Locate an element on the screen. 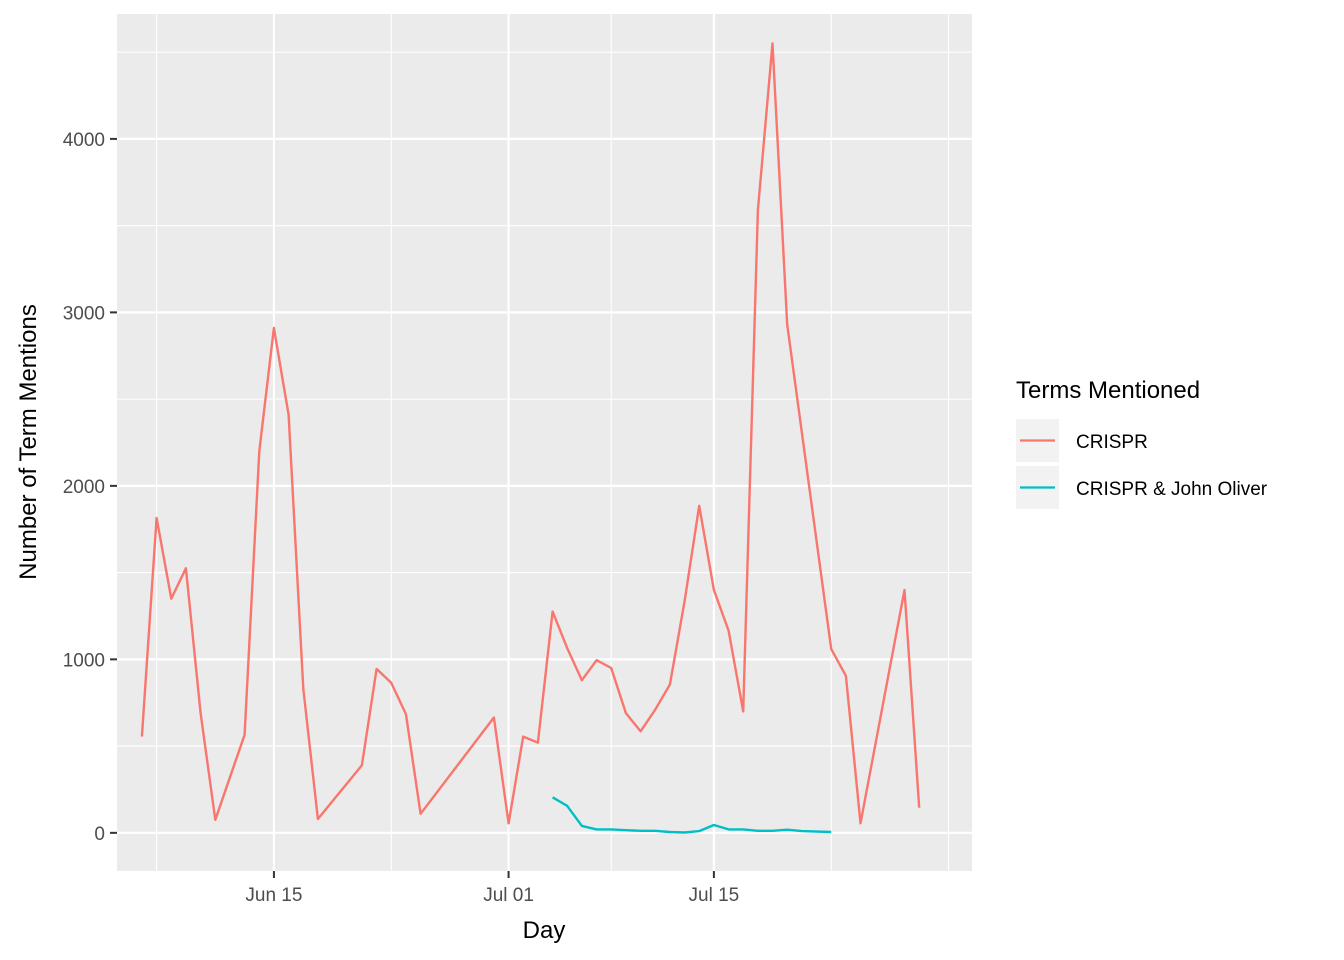 The height and width of the screenshot is (960, 1344). x-tick-label: Jul 01 is located at coordinates (508, 895).